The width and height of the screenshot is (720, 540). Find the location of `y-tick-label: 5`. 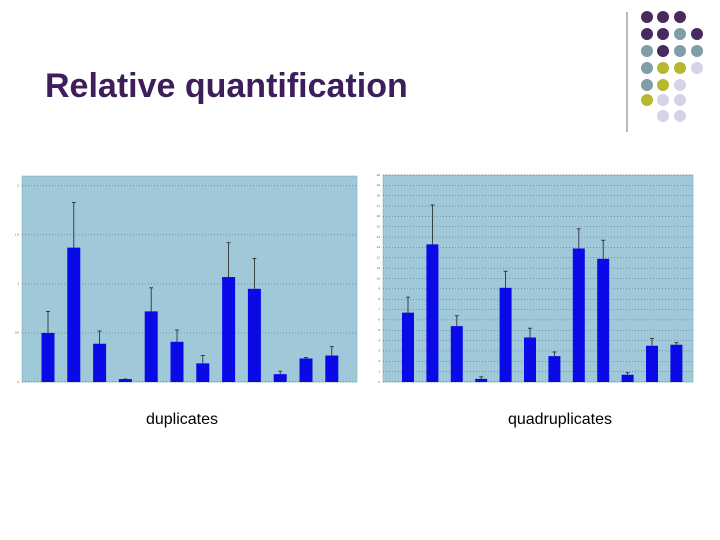

y-tick-label: 5 is located at coordinates (379, 330).